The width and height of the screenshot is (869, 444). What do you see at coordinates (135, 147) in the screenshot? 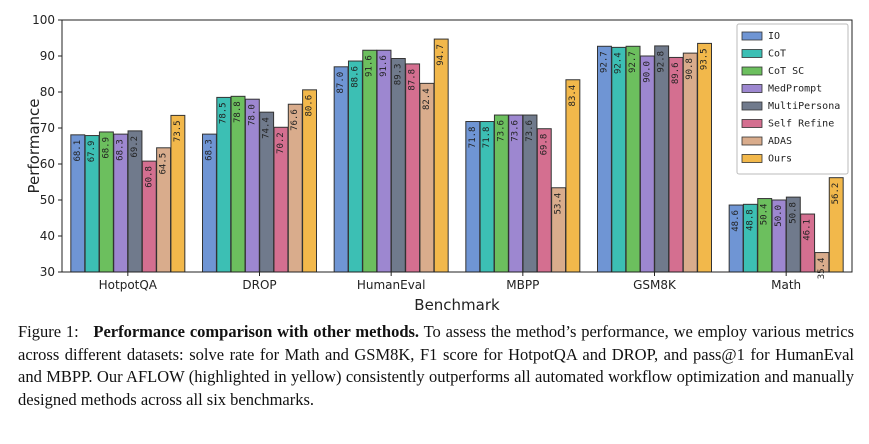
I see `bar-value-label: 69.2` at bounding box center [135, 147].